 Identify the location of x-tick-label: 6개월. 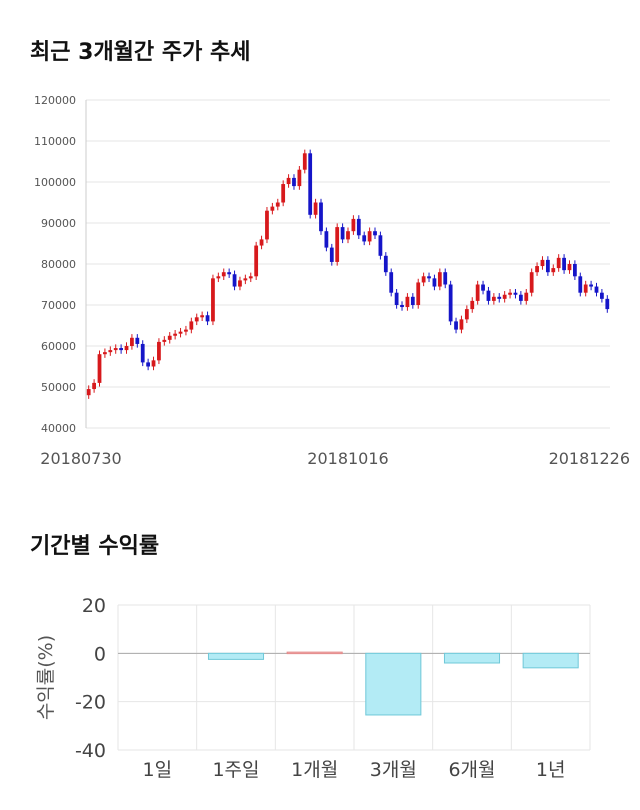
(471, 770).